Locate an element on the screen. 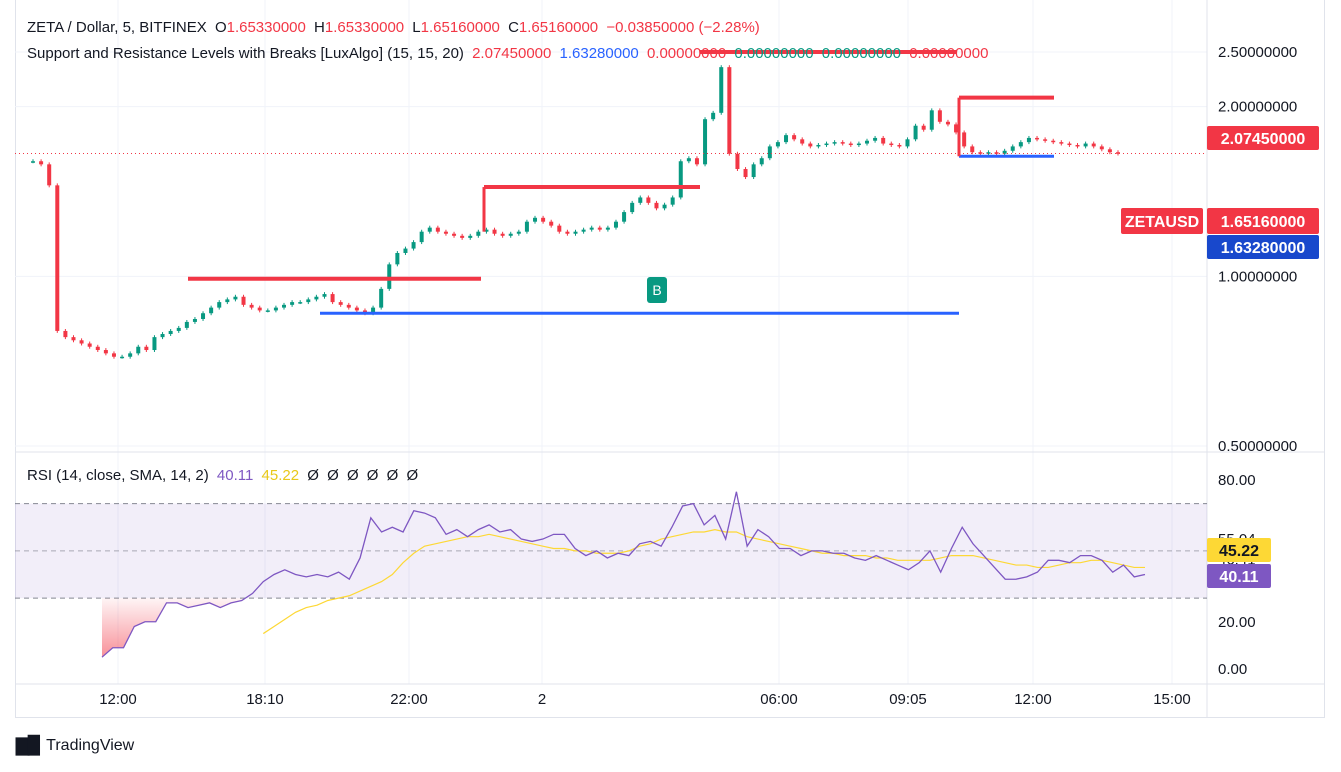 The image size is (1341, 772). rsi-axis-label: 0.00 is located at coordinates (1232, 669).